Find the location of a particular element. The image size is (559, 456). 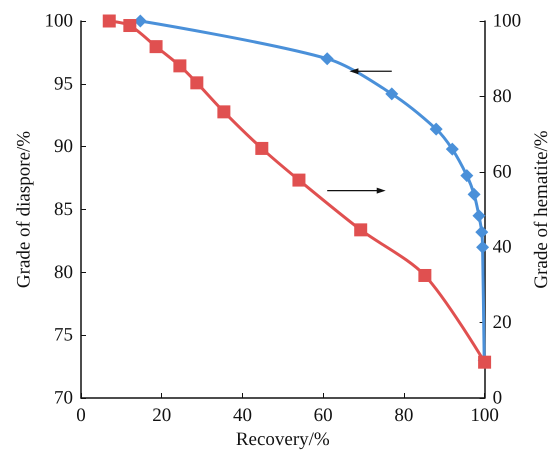

x-tick-label: 80 is located at coordinates (404, 415).